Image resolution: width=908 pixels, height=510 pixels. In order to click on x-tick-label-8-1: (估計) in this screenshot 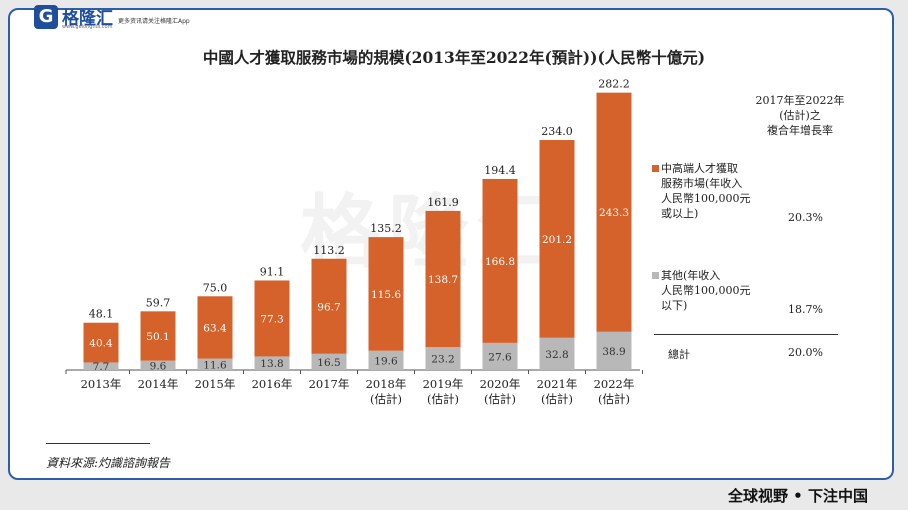, I will do `click(557, 399)`.